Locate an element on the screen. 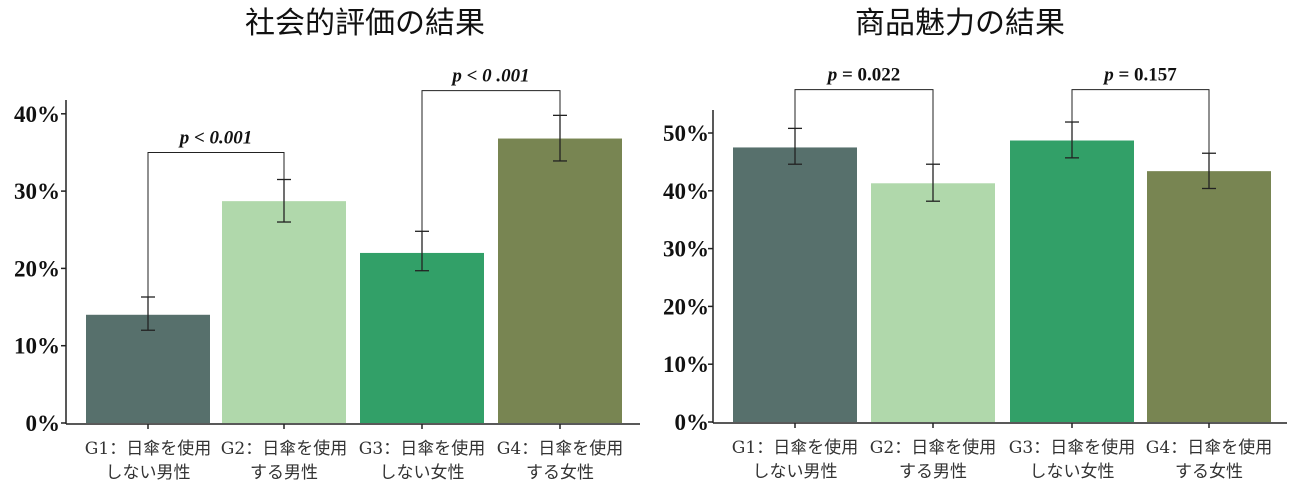  p-value-label: p = 0.022 is located at coordinates (863, 75).